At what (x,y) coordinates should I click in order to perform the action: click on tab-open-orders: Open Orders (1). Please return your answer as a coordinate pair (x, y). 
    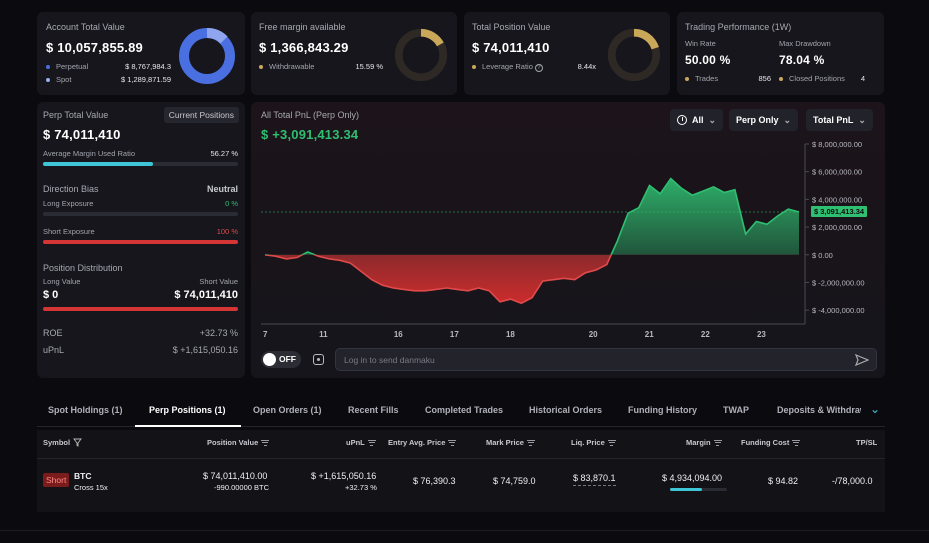
    Looking at the image, I should click on (287, 410).